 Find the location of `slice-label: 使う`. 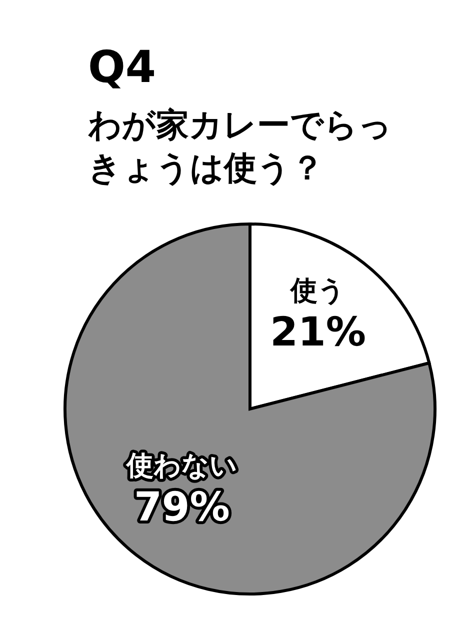

slice-label: 使う is located at coordinates (318, 290).